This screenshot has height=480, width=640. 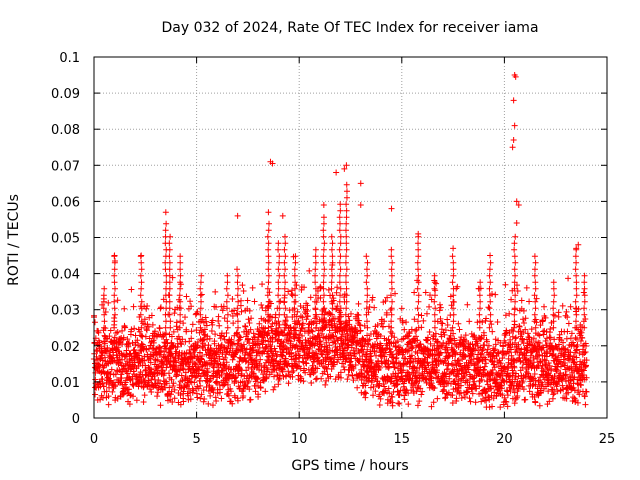 I want to click on y-tick-label: 0.09, so click(x=65, y=94).